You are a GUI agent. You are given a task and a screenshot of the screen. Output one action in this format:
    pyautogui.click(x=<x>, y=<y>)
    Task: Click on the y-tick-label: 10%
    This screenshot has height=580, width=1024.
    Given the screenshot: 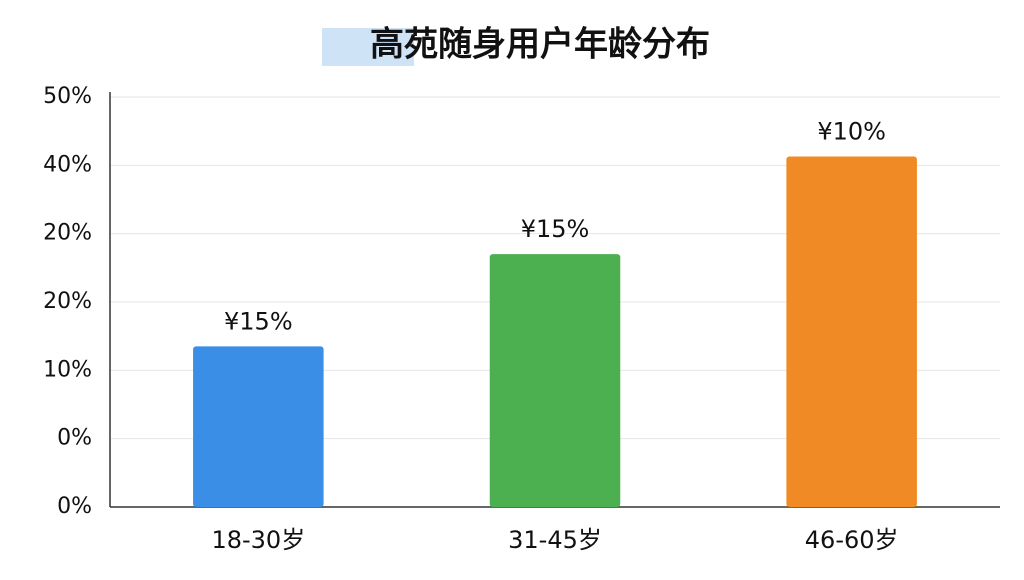 What is the action you would take?
    pyautogui.click(x=67, y=369)
    